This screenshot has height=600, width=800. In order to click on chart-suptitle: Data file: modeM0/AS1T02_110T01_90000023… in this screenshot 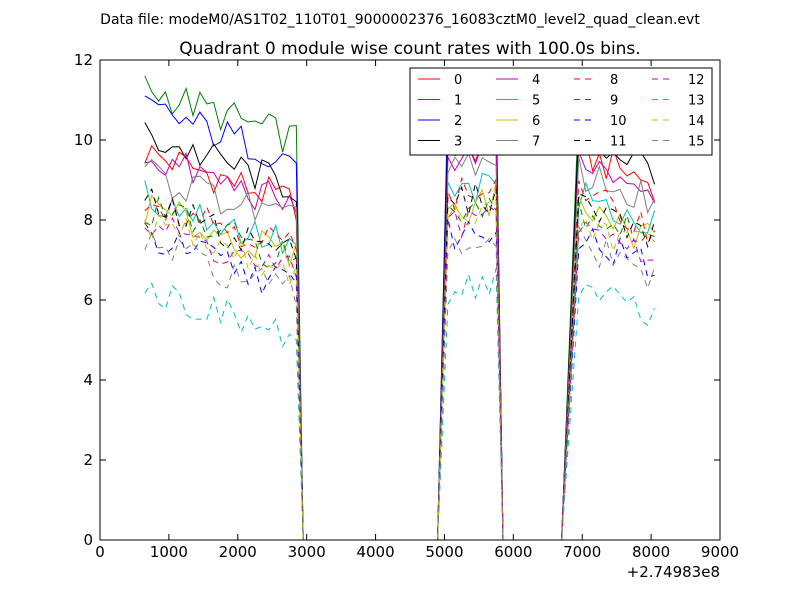, I will do `click(400, 20)`.